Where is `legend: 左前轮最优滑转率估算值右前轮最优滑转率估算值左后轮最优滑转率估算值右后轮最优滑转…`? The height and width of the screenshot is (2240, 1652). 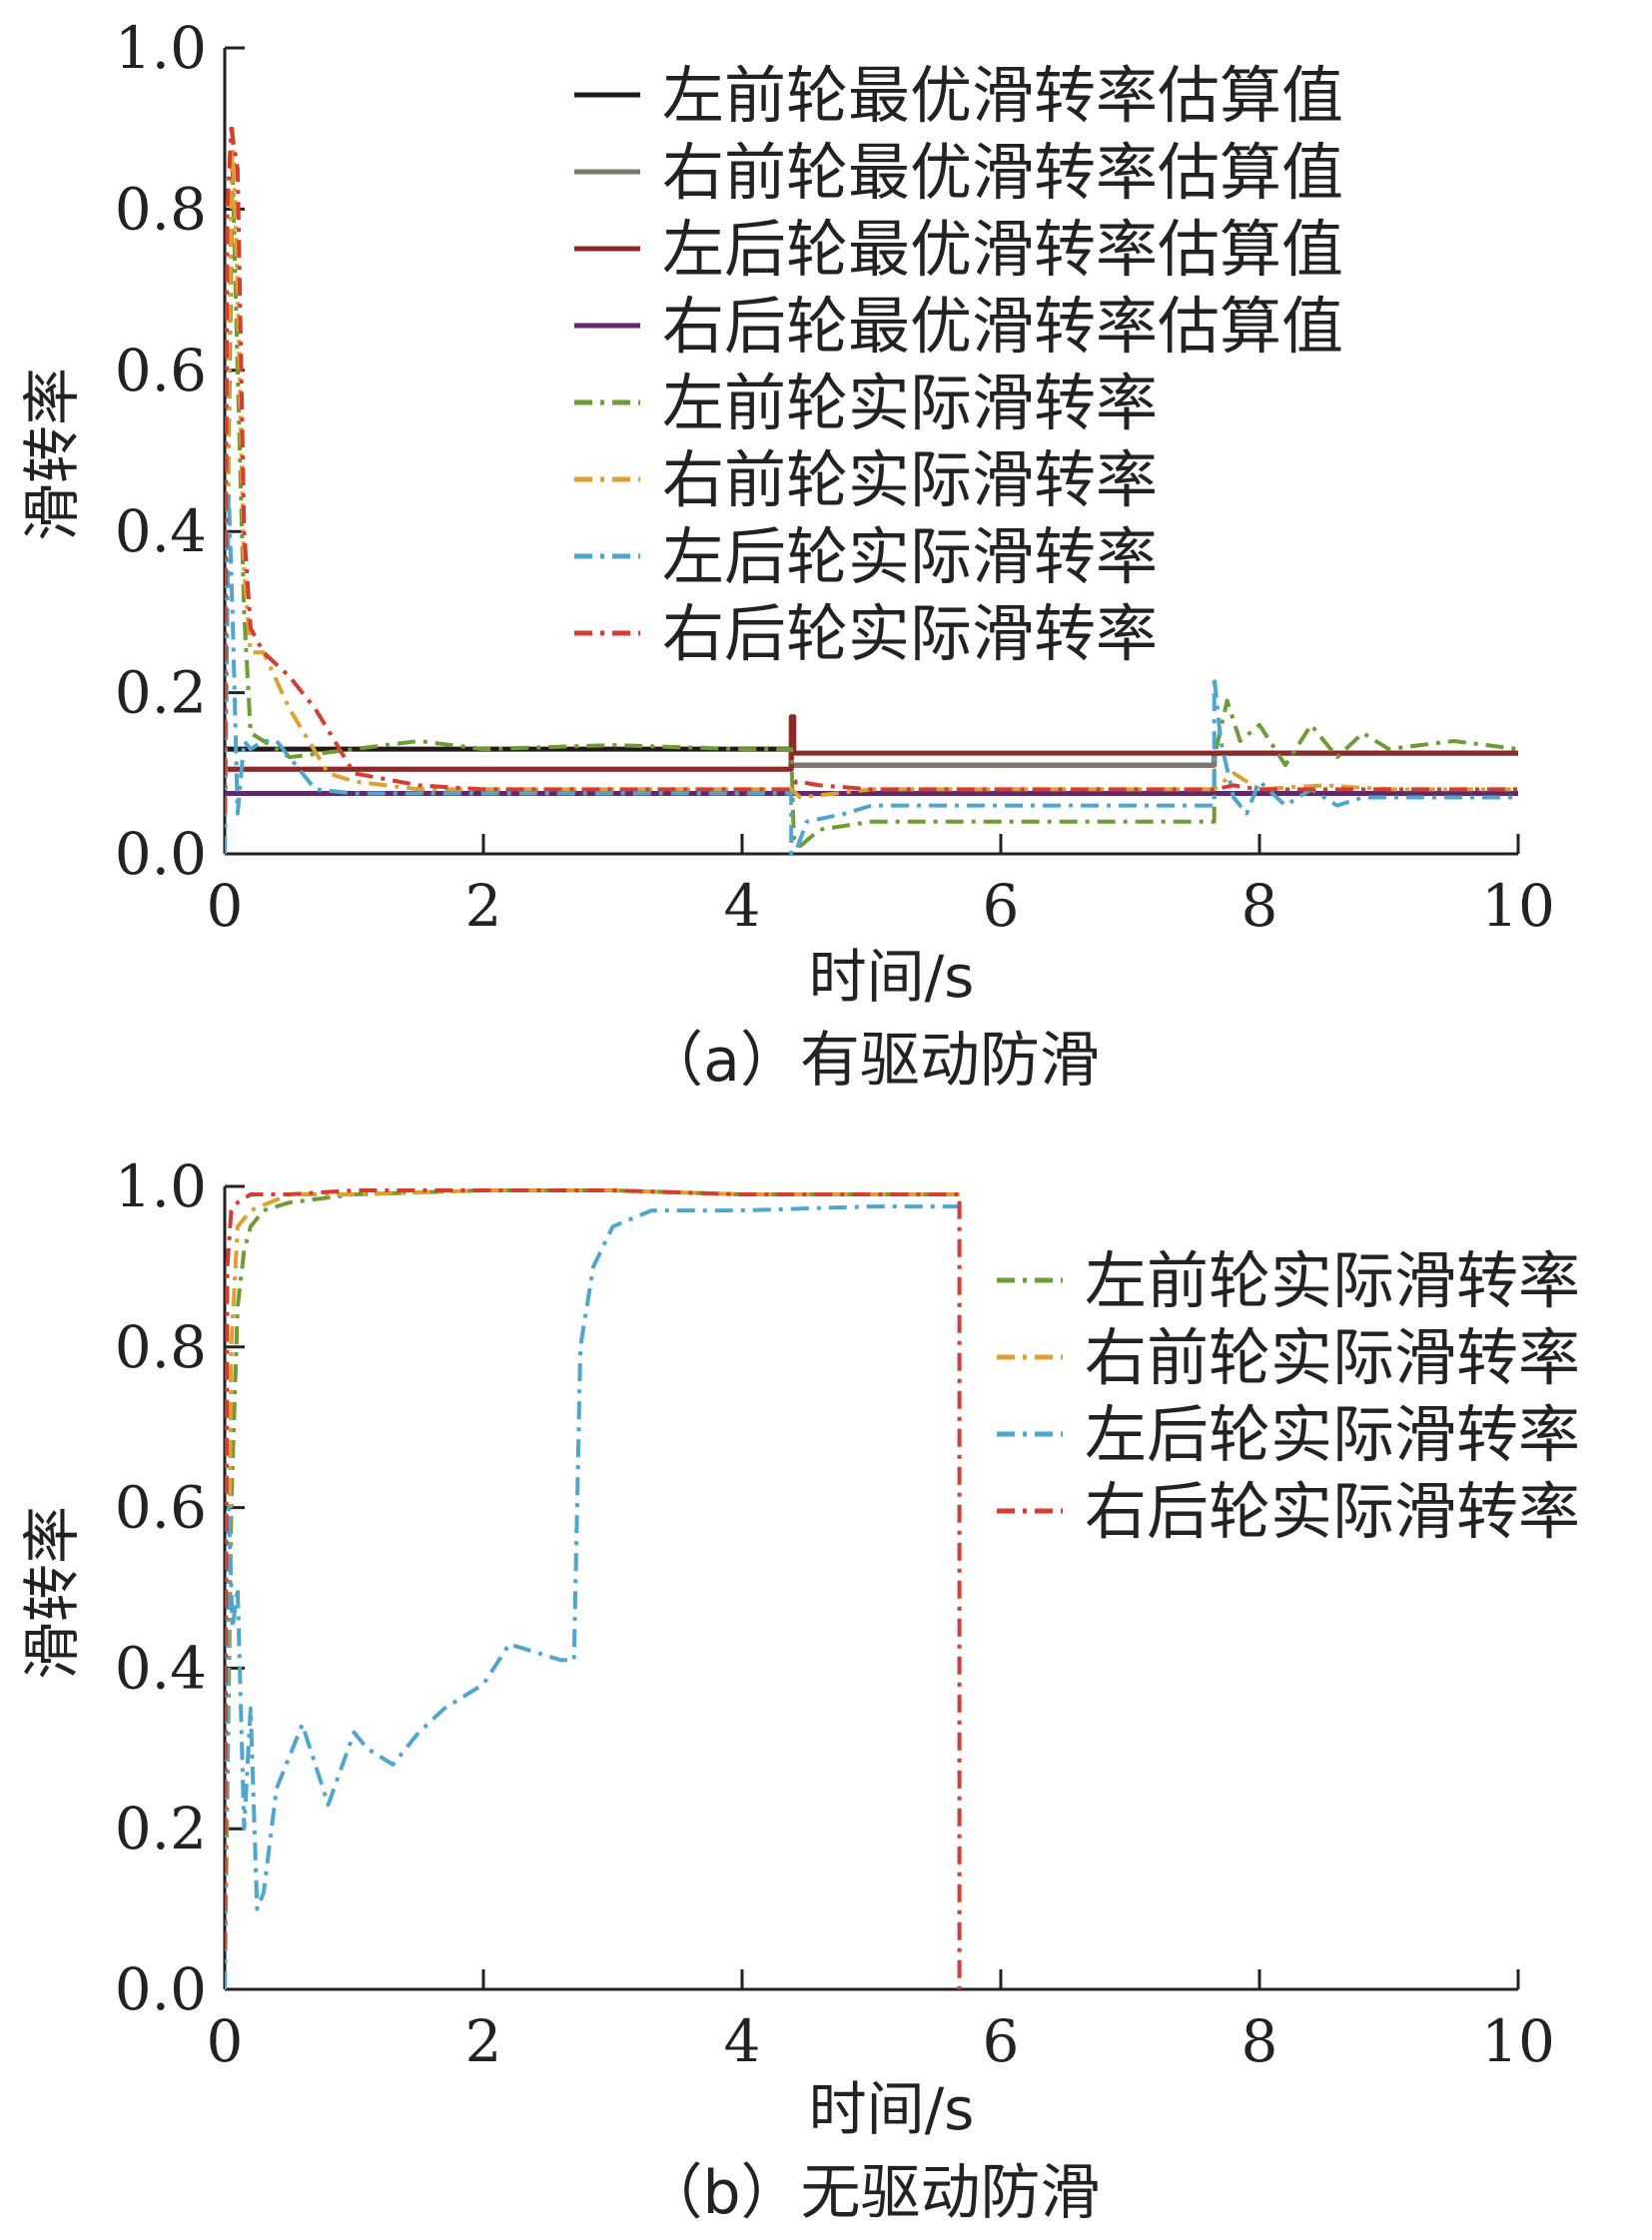 legend: 左前轮最优滑转率估算值右前轮最优滑转率估算值左后轮最优滑转率估算值右后轮最优滑转… is located at coordinates (958, 364).